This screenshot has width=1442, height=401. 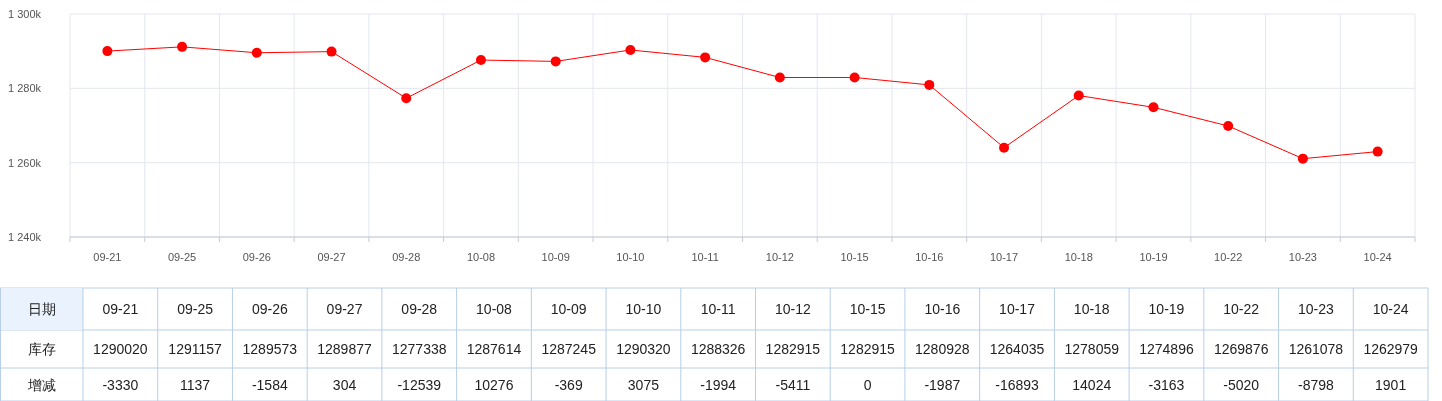 What do you see at coordinates (25, 14) in the screenshot?
I see `y-tick-label: 1 300k` at bounding box center [25, 14].